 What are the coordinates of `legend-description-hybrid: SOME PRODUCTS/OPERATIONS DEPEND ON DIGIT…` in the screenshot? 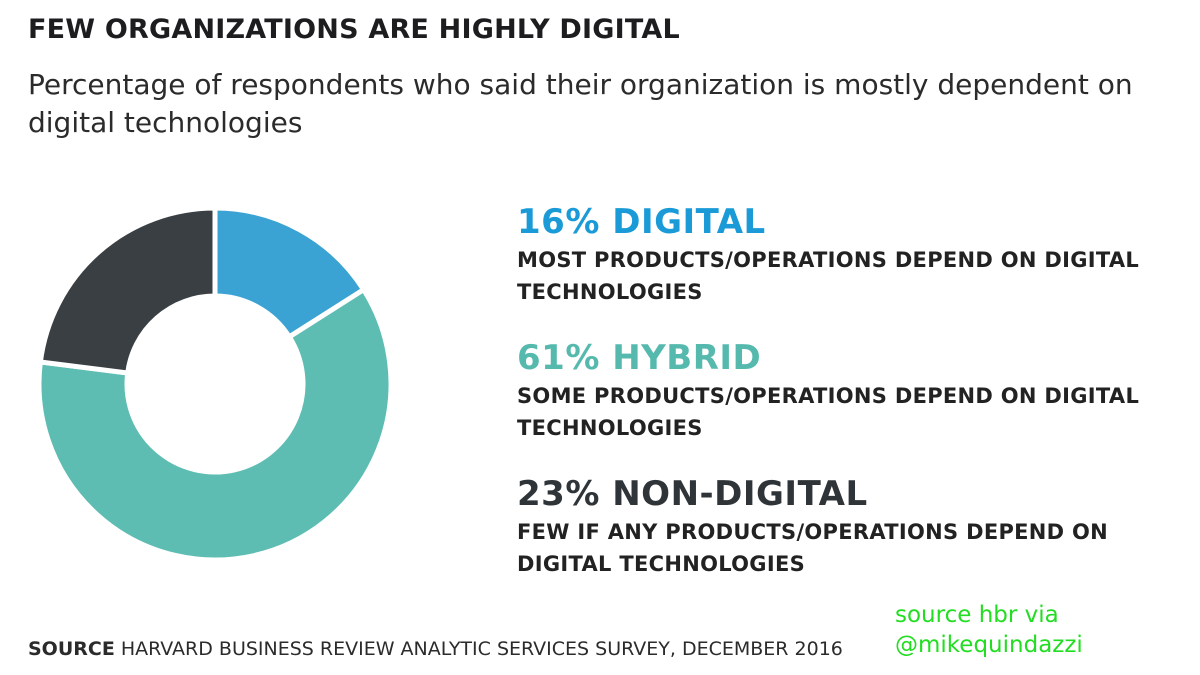 It's located at (828, 412).